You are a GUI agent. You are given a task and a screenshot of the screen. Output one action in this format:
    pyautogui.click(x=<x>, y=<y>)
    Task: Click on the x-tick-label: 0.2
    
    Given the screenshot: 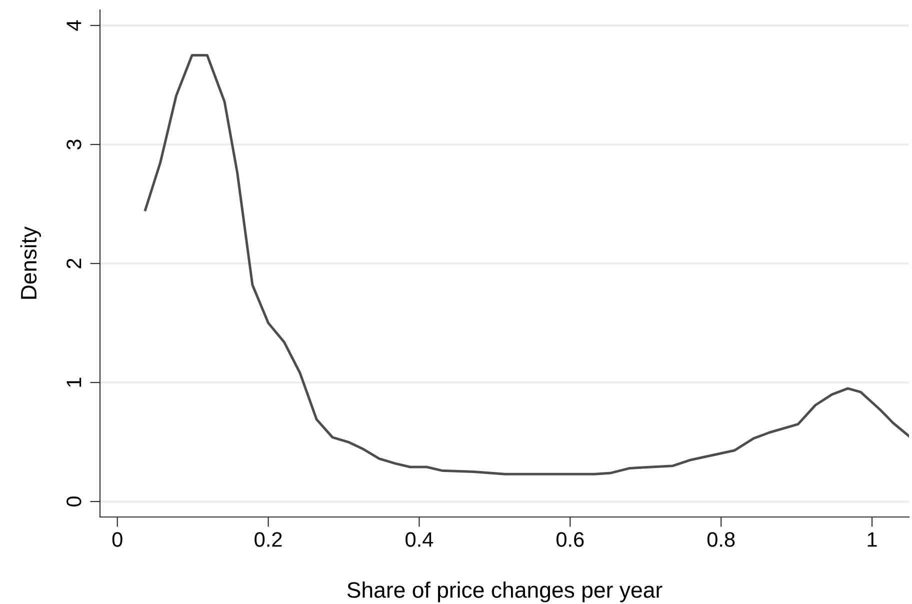 What is the action you would take?
    pyautogui.click(x=268, y=539)
    